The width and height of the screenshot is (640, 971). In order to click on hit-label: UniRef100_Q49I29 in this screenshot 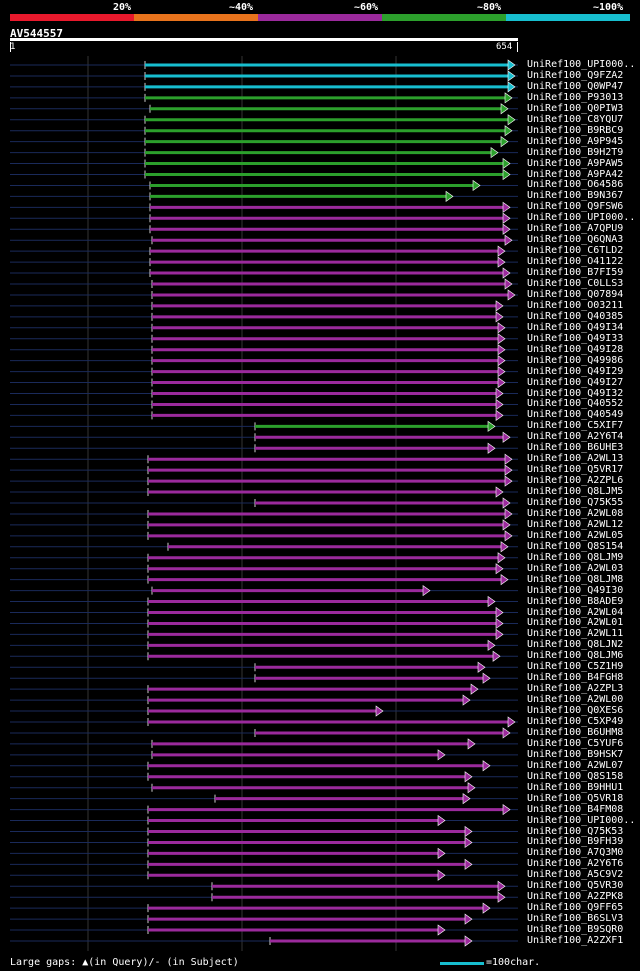, I will do `click(575, 371)`.